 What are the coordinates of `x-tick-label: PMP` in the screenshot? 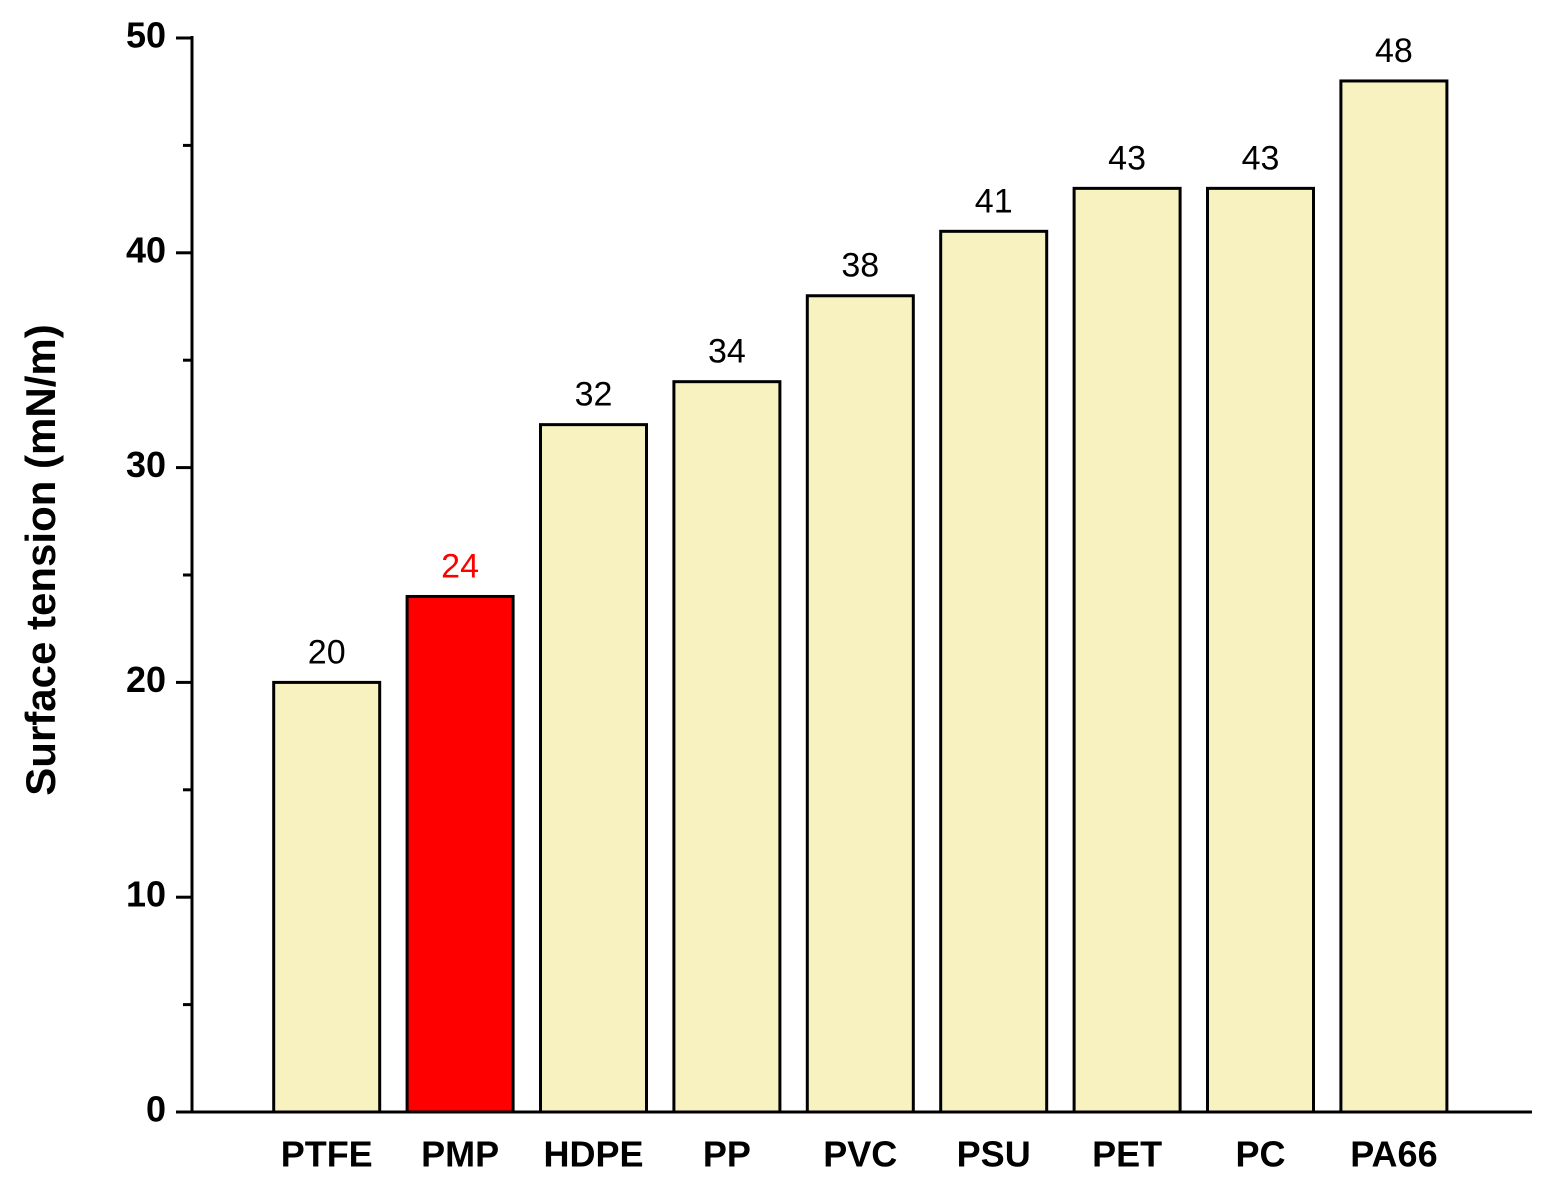 It's located at (460, 1154).